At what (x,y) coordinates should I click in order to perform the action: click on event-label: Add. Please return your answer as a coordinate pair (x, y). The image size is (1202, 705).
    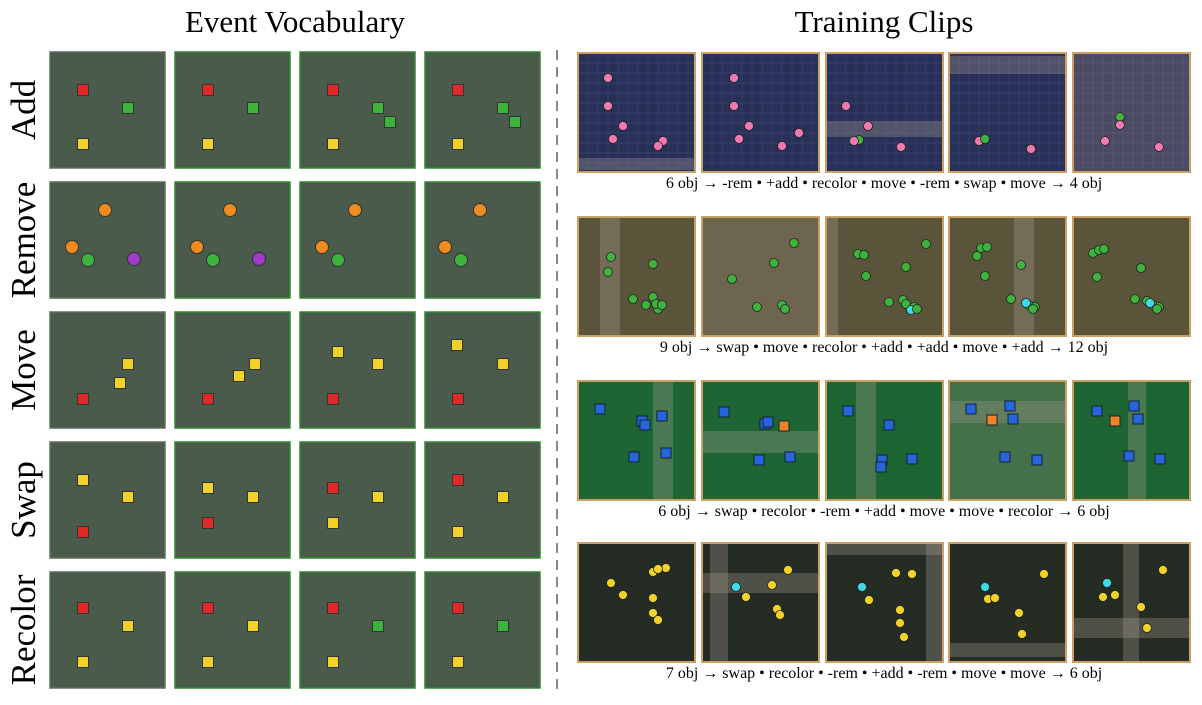
    Looking at the image, I should click on (23, 109).